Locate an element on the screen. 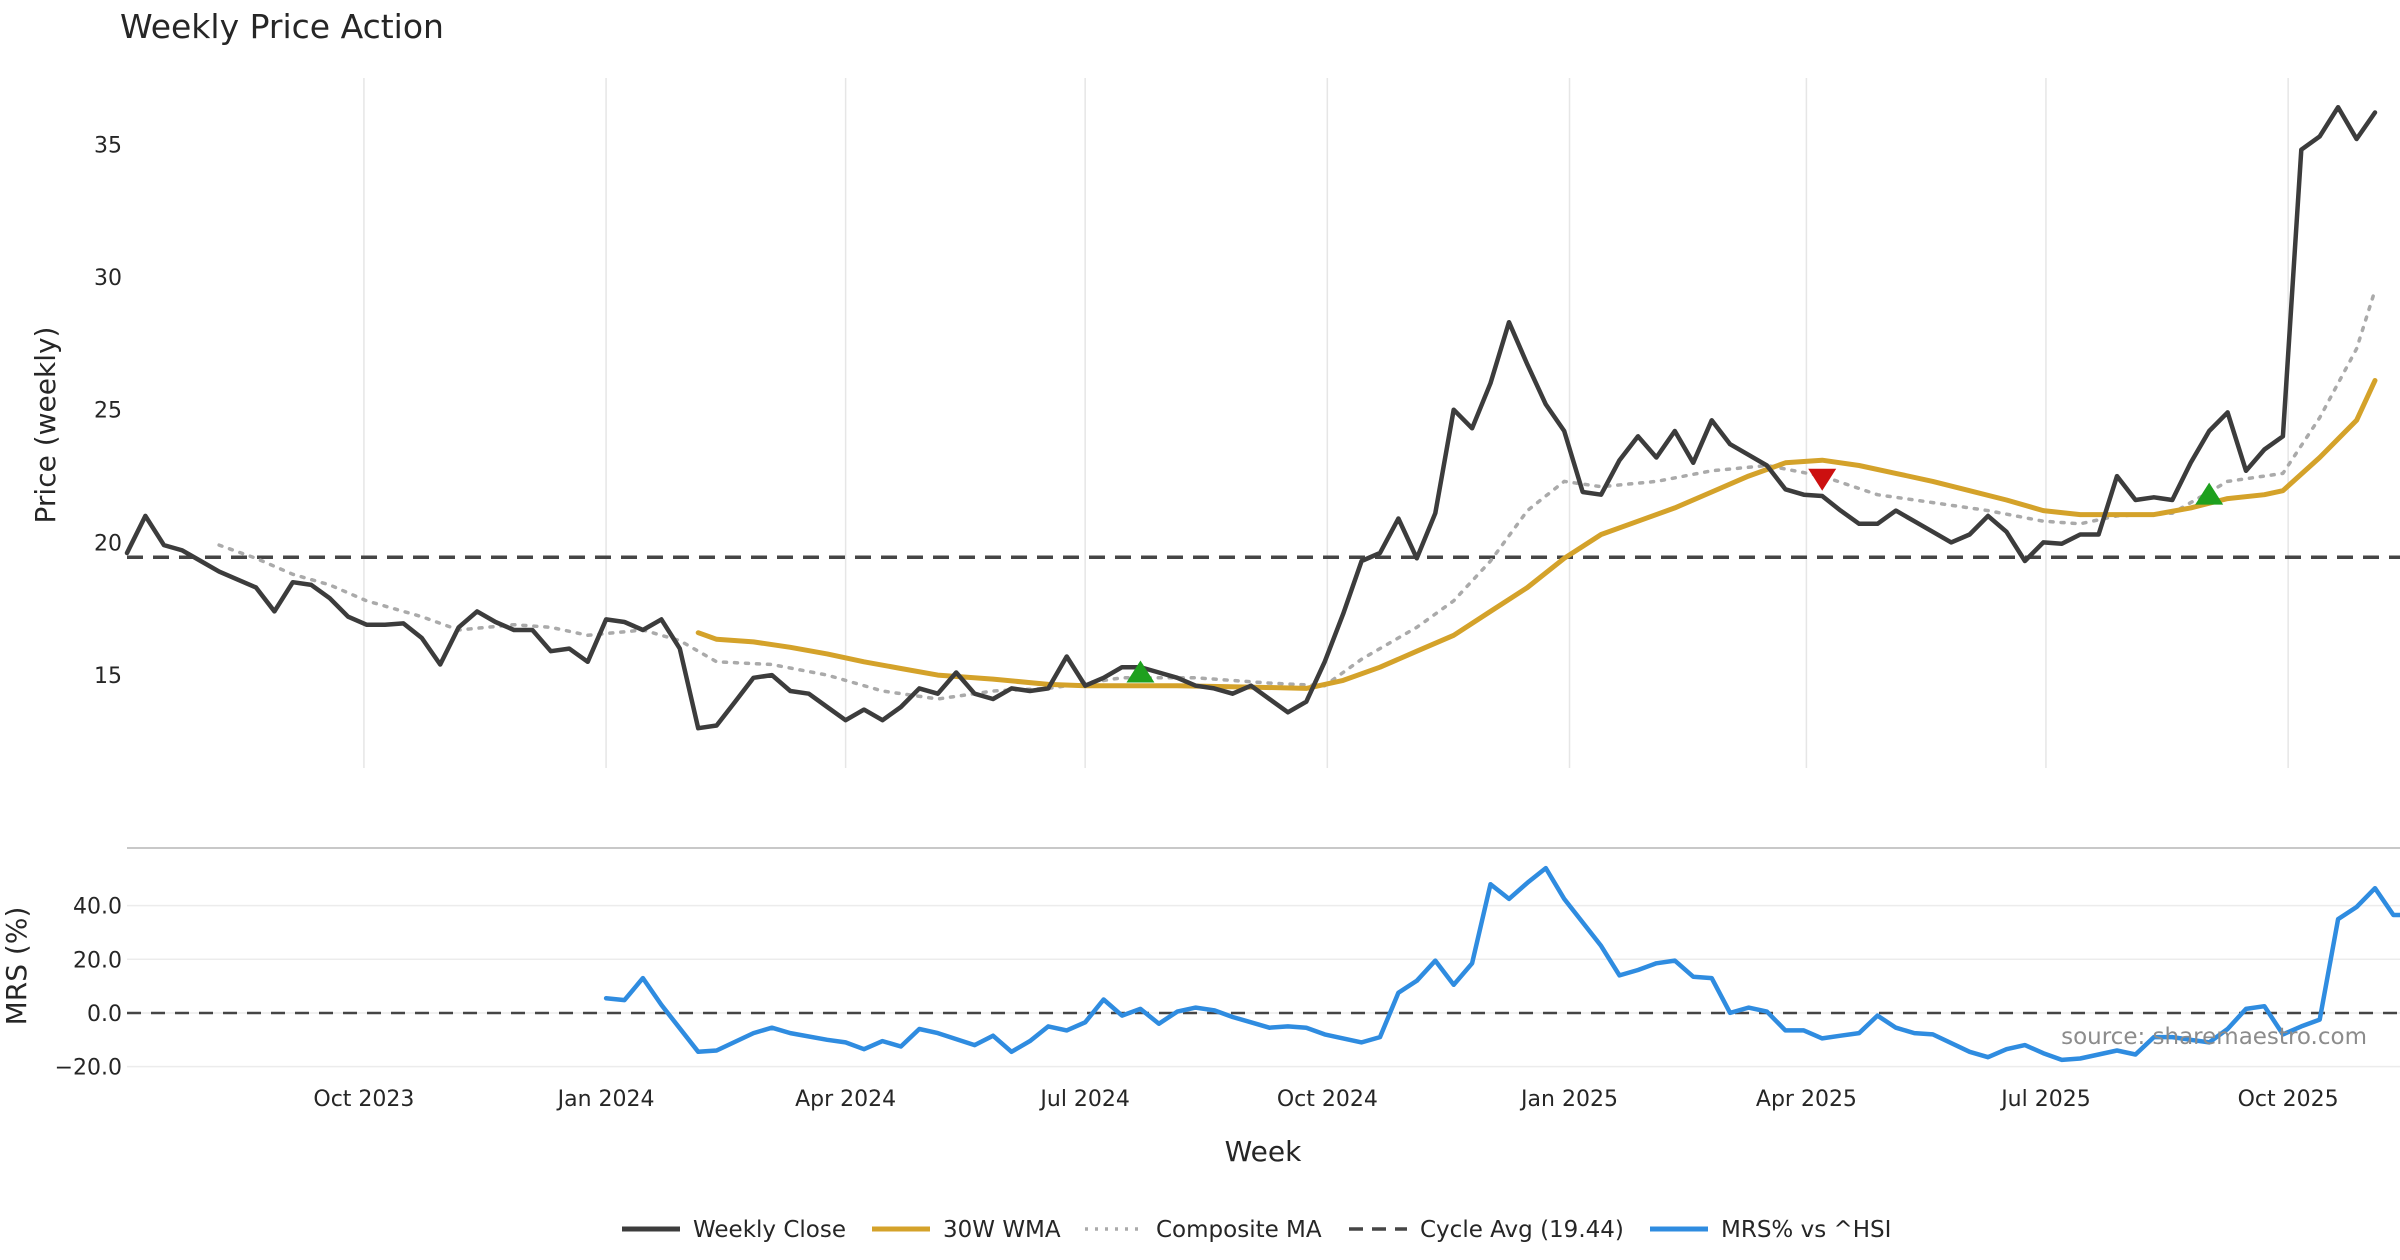 The width and height of the screenshot is (2400, 1260). mrs-y-axis-label: MRS (%) is located at coordinates (16, 966).